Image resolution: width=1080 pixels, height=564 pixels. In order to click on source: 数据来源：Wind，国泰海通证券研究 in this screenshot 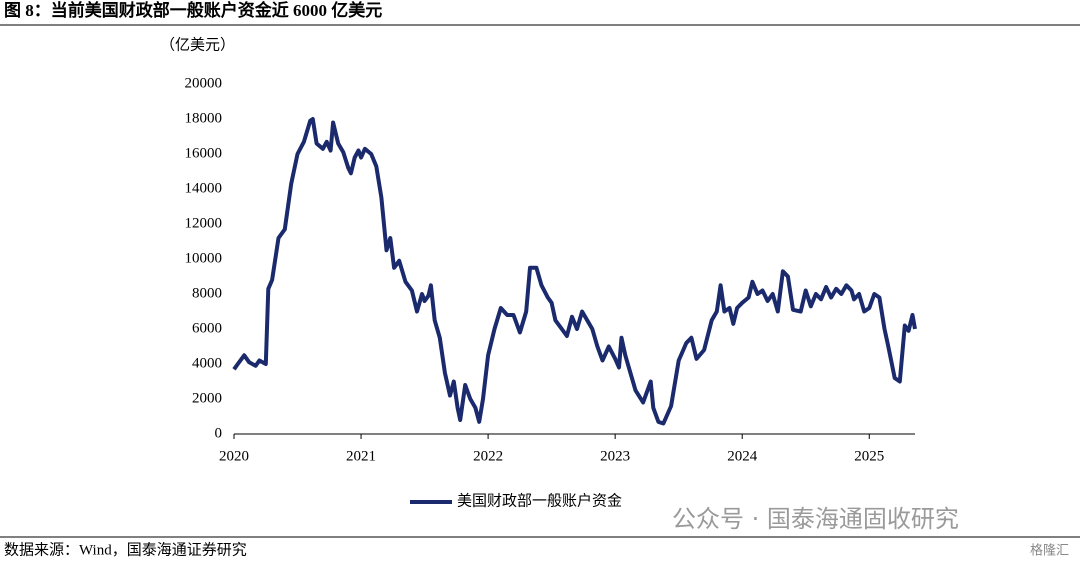, I will do `click(125, 549)`.